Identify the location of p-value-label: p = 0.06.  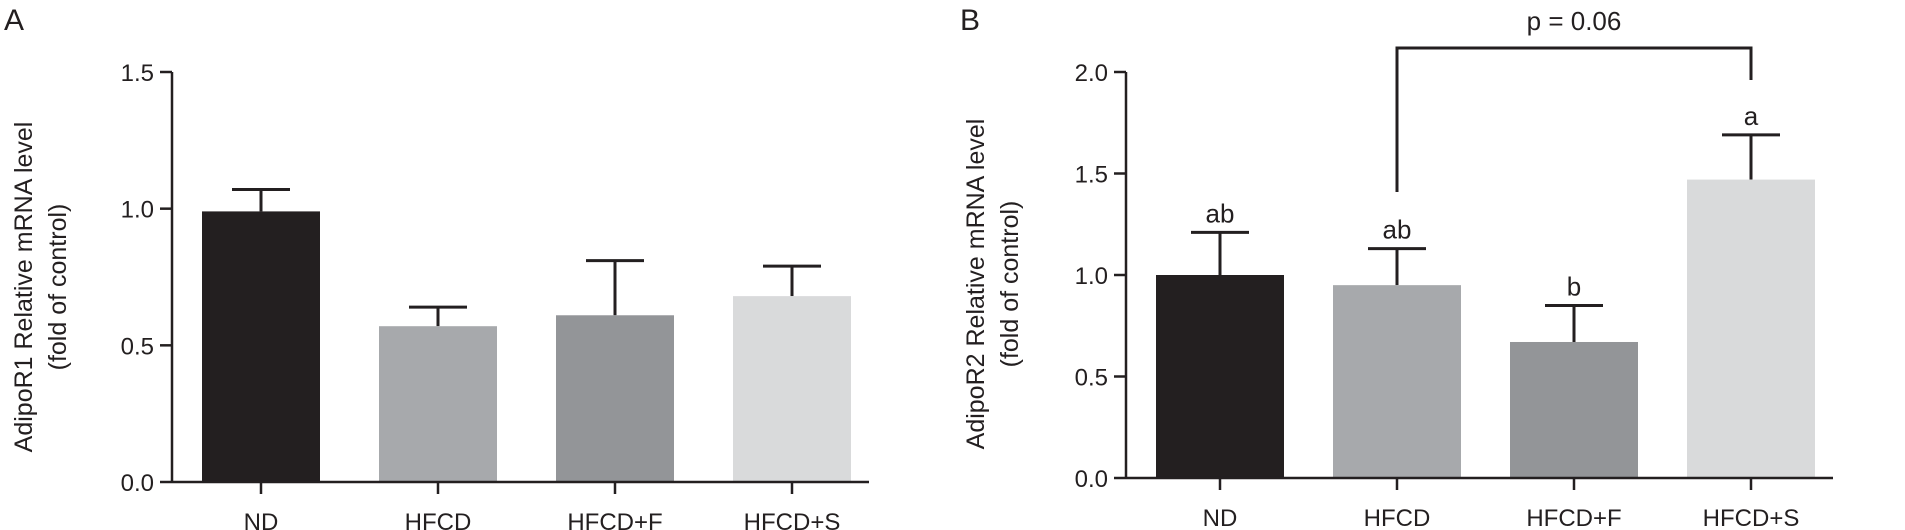
(1574, 21).